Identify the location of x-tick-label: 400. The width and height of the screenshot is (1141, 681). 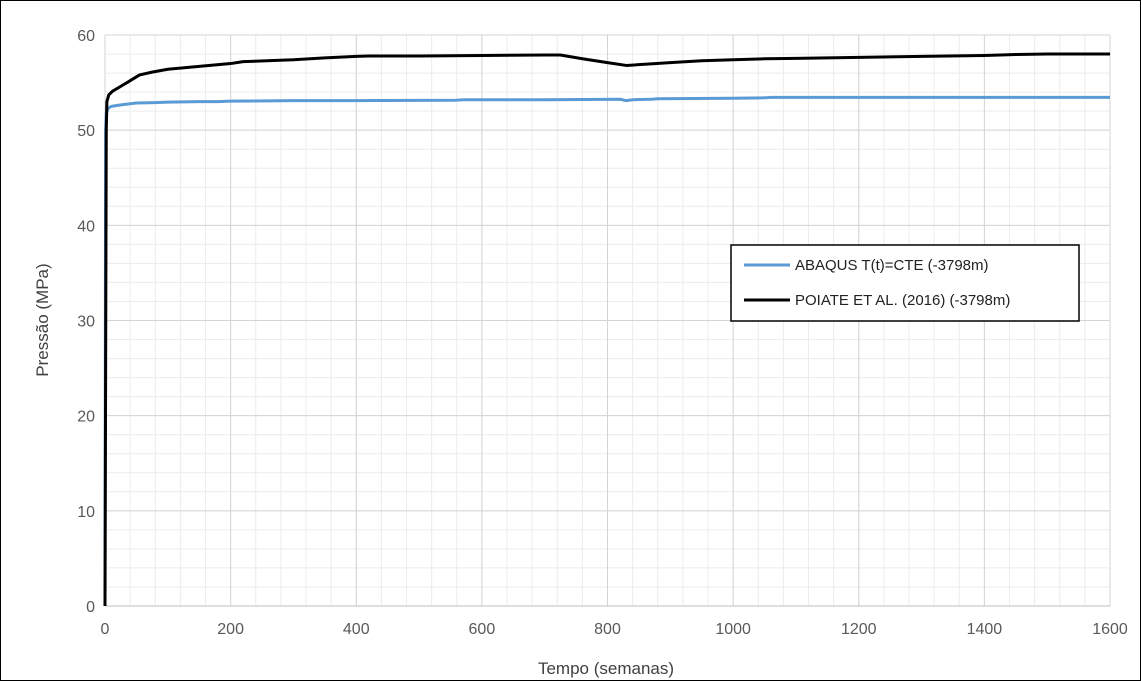
(356, 629).